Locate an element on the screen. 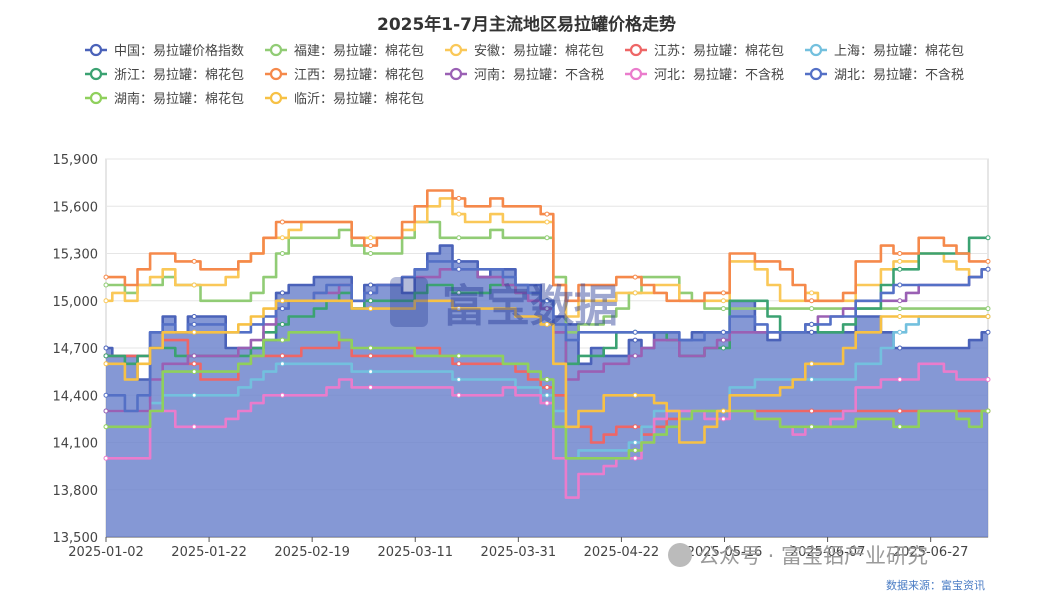  legend-item: 湖北：易拉罐：不含税 is located at coordinates (884, 73).